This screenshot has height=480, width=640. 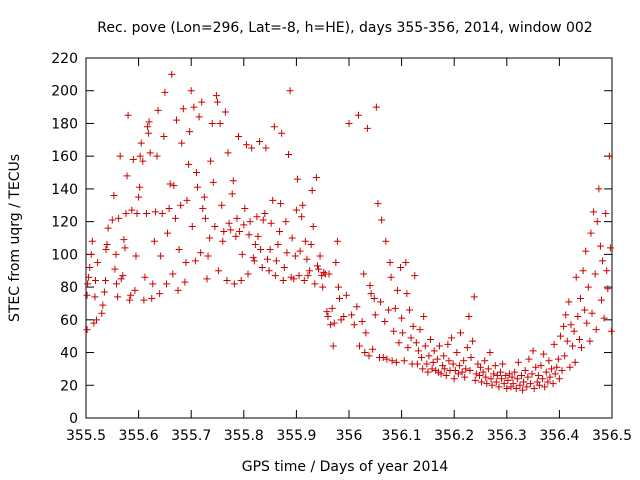 I want to click on x-tick-label: 355.6, so click(x=139, y=436).